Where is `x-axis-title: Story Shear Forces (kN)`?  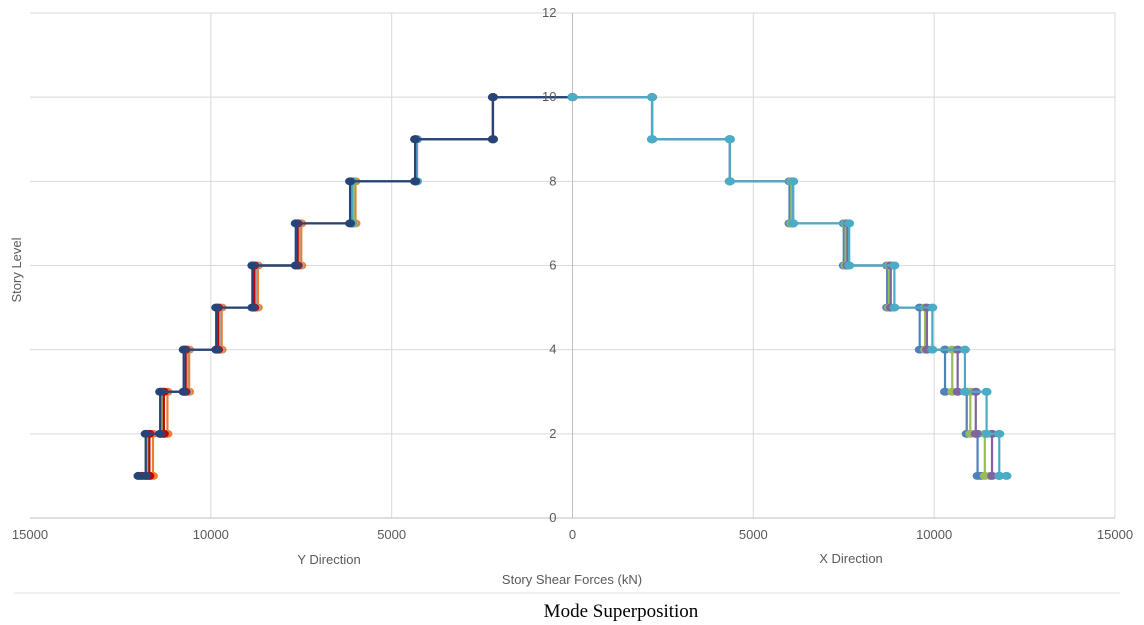
x-axis-title: Story Shear Forces (kN) is located at coordinates (572, 579).